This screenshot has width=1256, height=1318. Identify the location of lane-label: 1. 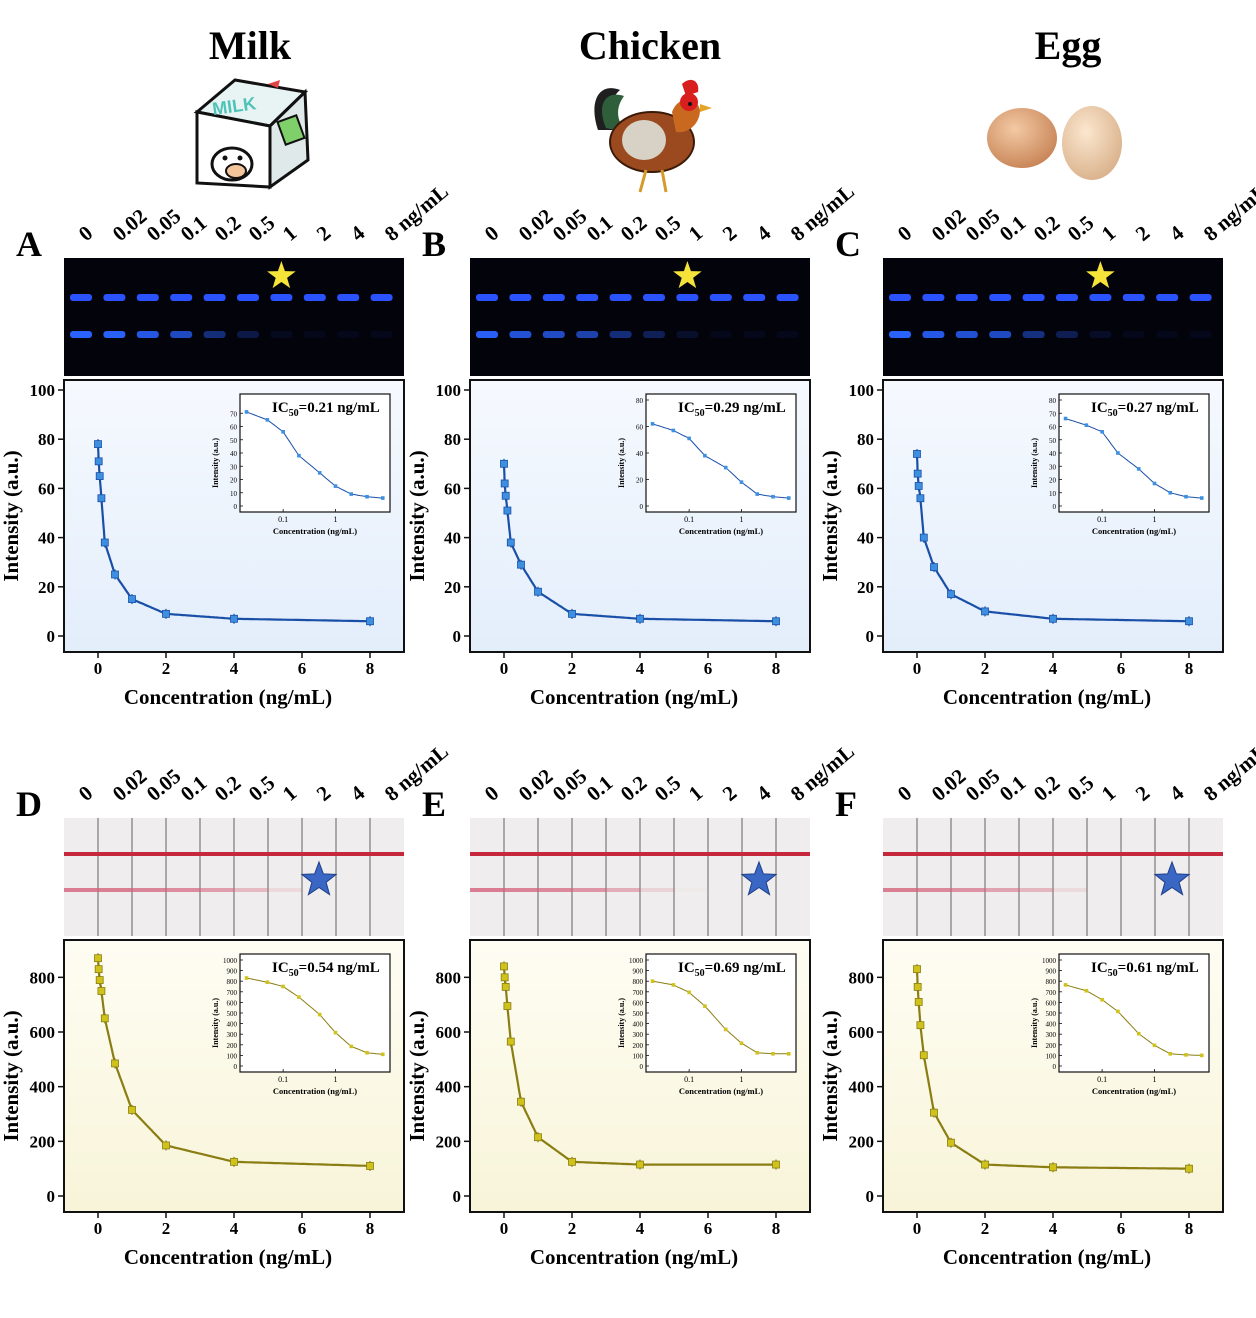
(695, 793).